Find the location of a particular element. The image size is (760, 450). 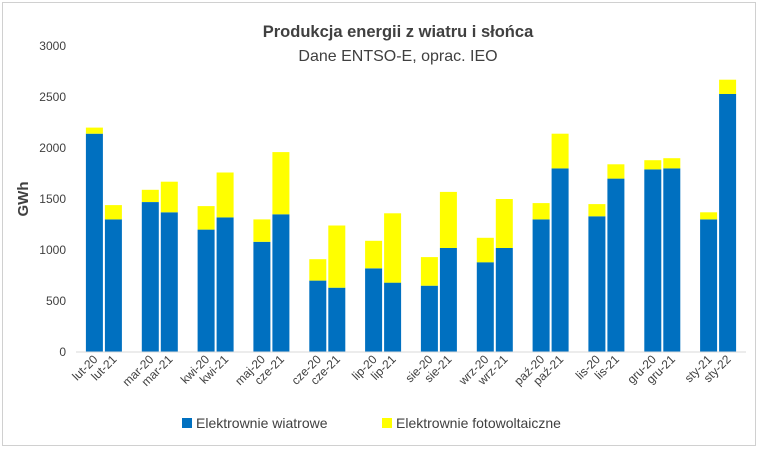

legend-swatch-wind is located at coordinates (187, 423).